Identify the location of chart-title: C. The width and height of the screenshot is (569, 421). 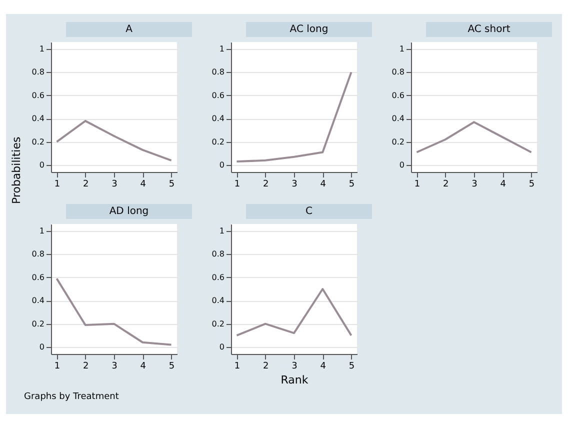
(309, 211).